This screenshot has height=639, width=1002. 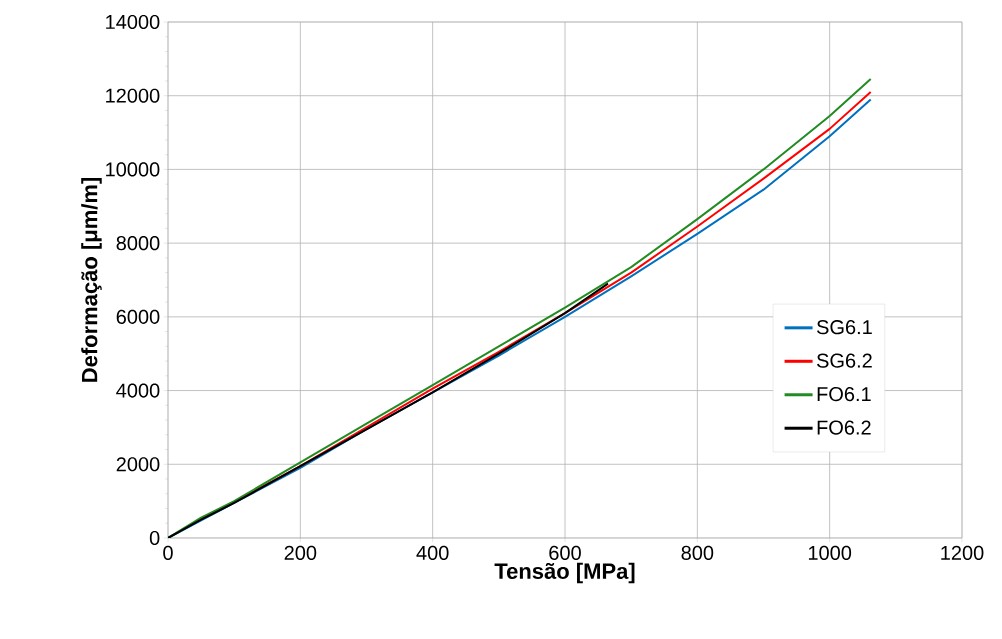 What do you see at coordinates (138, 243) in the screenshot?
I see `y-tick-label: 8000` at bounding box center [138, 243].